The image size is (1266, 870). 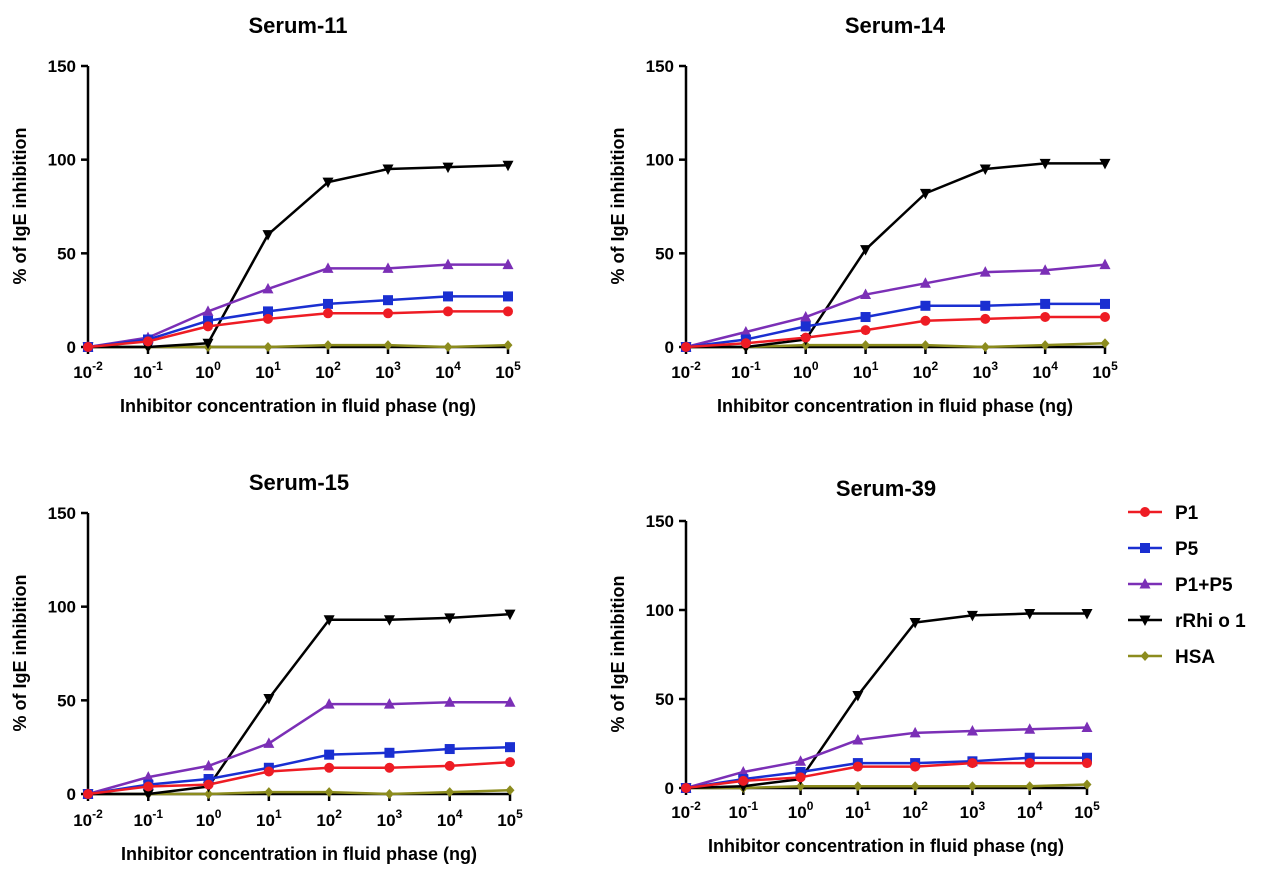 I want to click on series-line-p5, so click(x=895, y=325).